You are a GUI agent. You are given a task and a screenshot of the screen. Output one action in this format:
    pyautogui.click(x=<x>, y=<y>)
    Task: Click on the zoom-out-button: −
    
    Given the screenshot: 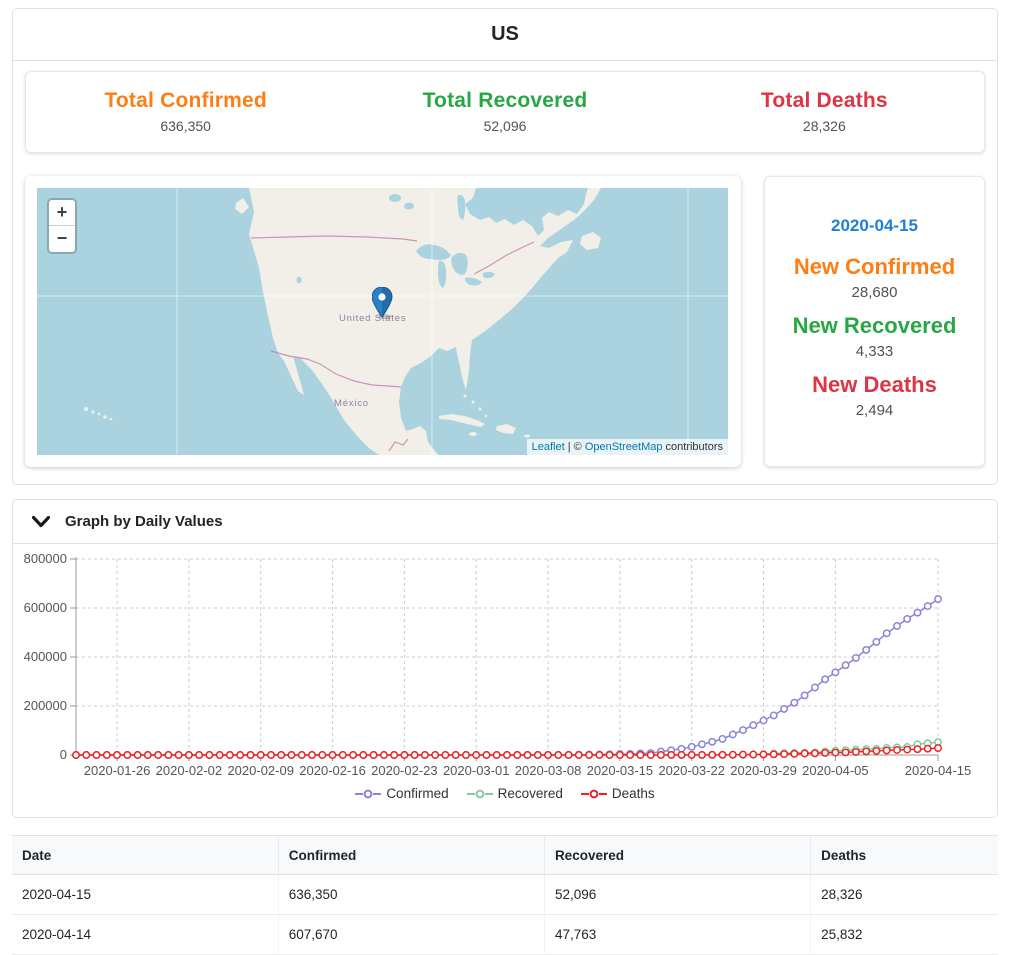 What is the action you would take?
    pyautogui.click(x=62, y=239)
    